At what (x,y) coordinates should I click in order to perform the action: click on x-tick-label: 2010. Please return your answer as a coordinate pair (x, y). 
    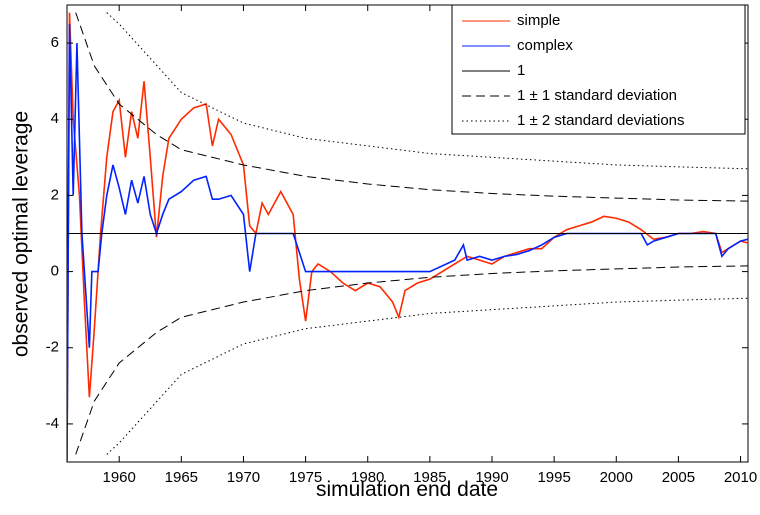
    Looking at the image, I should click on (740, 477).